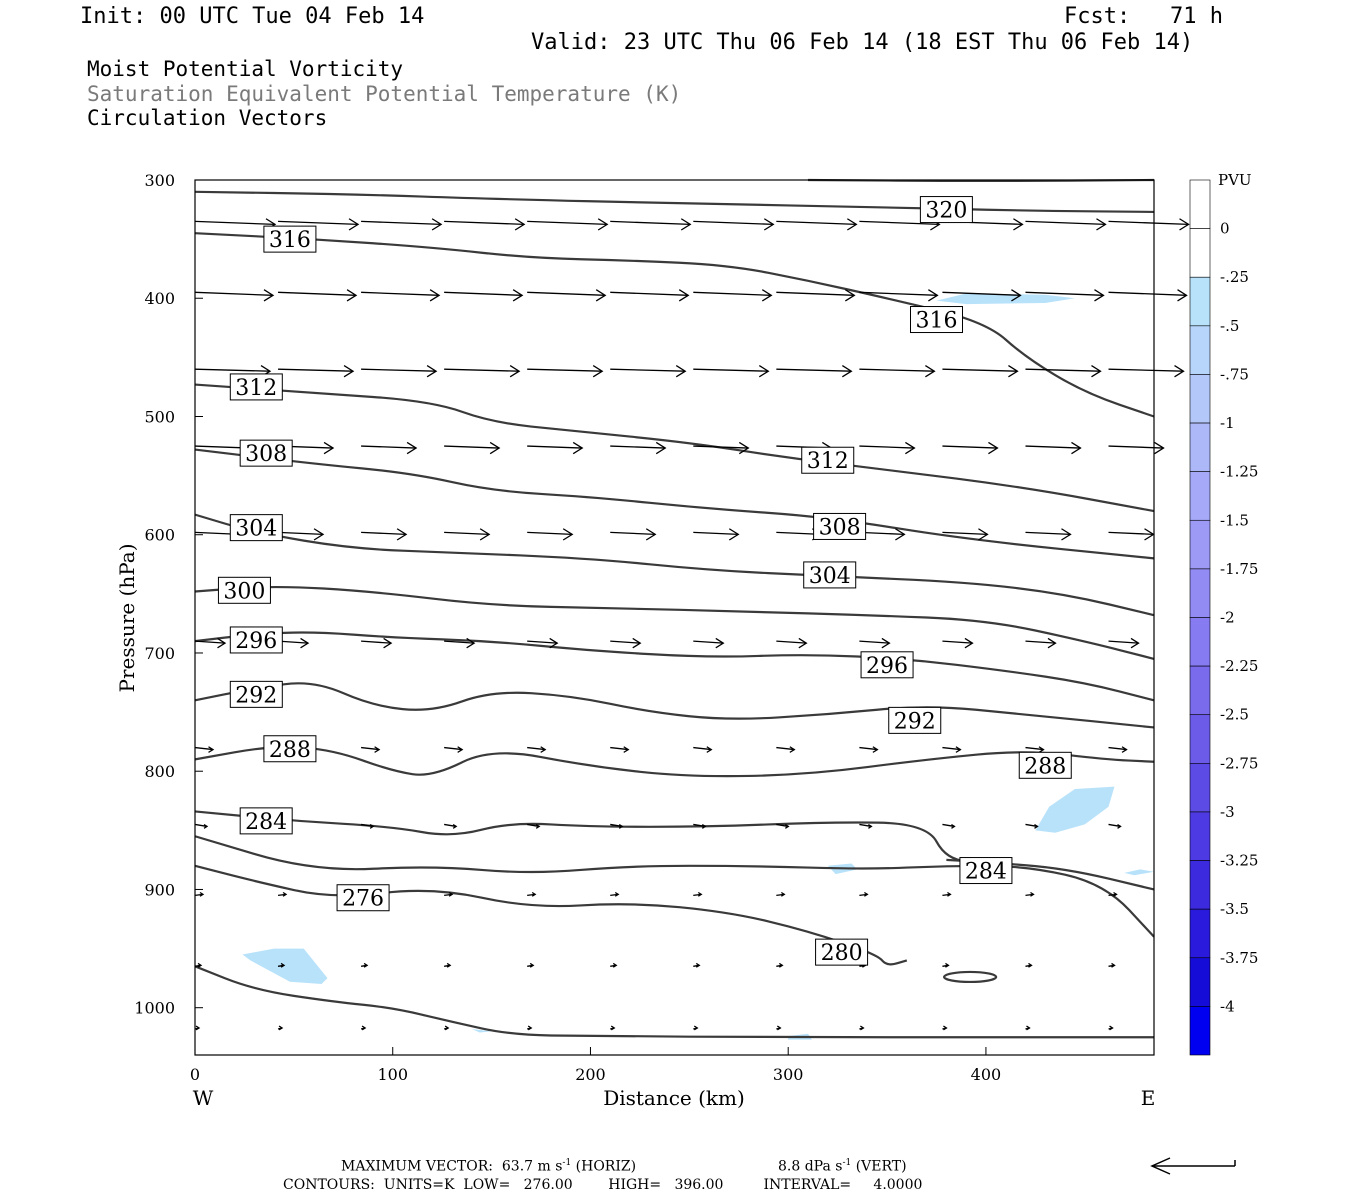 The image size is (1350, 1200). What do you see at coordinates (986, 1074) in the screenshot?
I see `x-tick-label-4: 400` at bounding box center [986, 1074].